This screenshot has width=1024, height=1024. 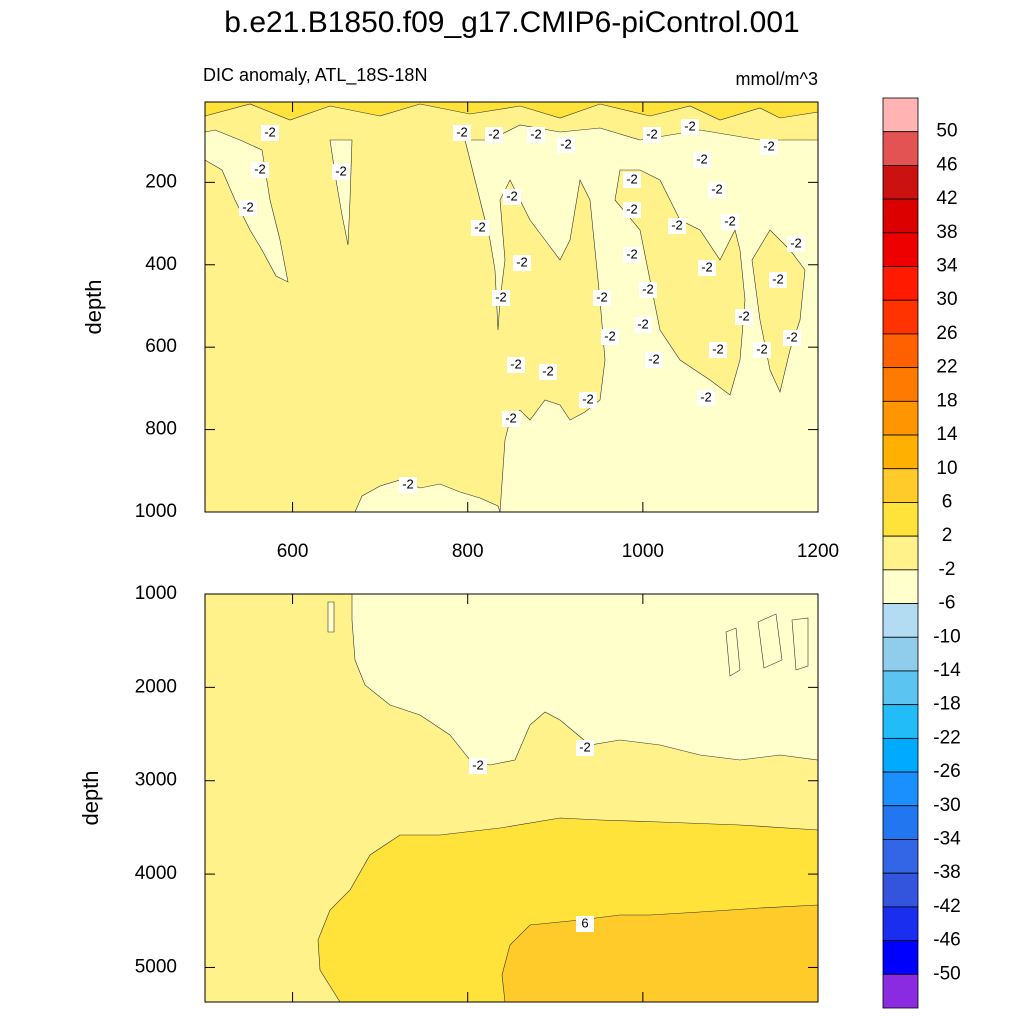 I want to click on colorbar-label: 10, so click(x=946, y=468).